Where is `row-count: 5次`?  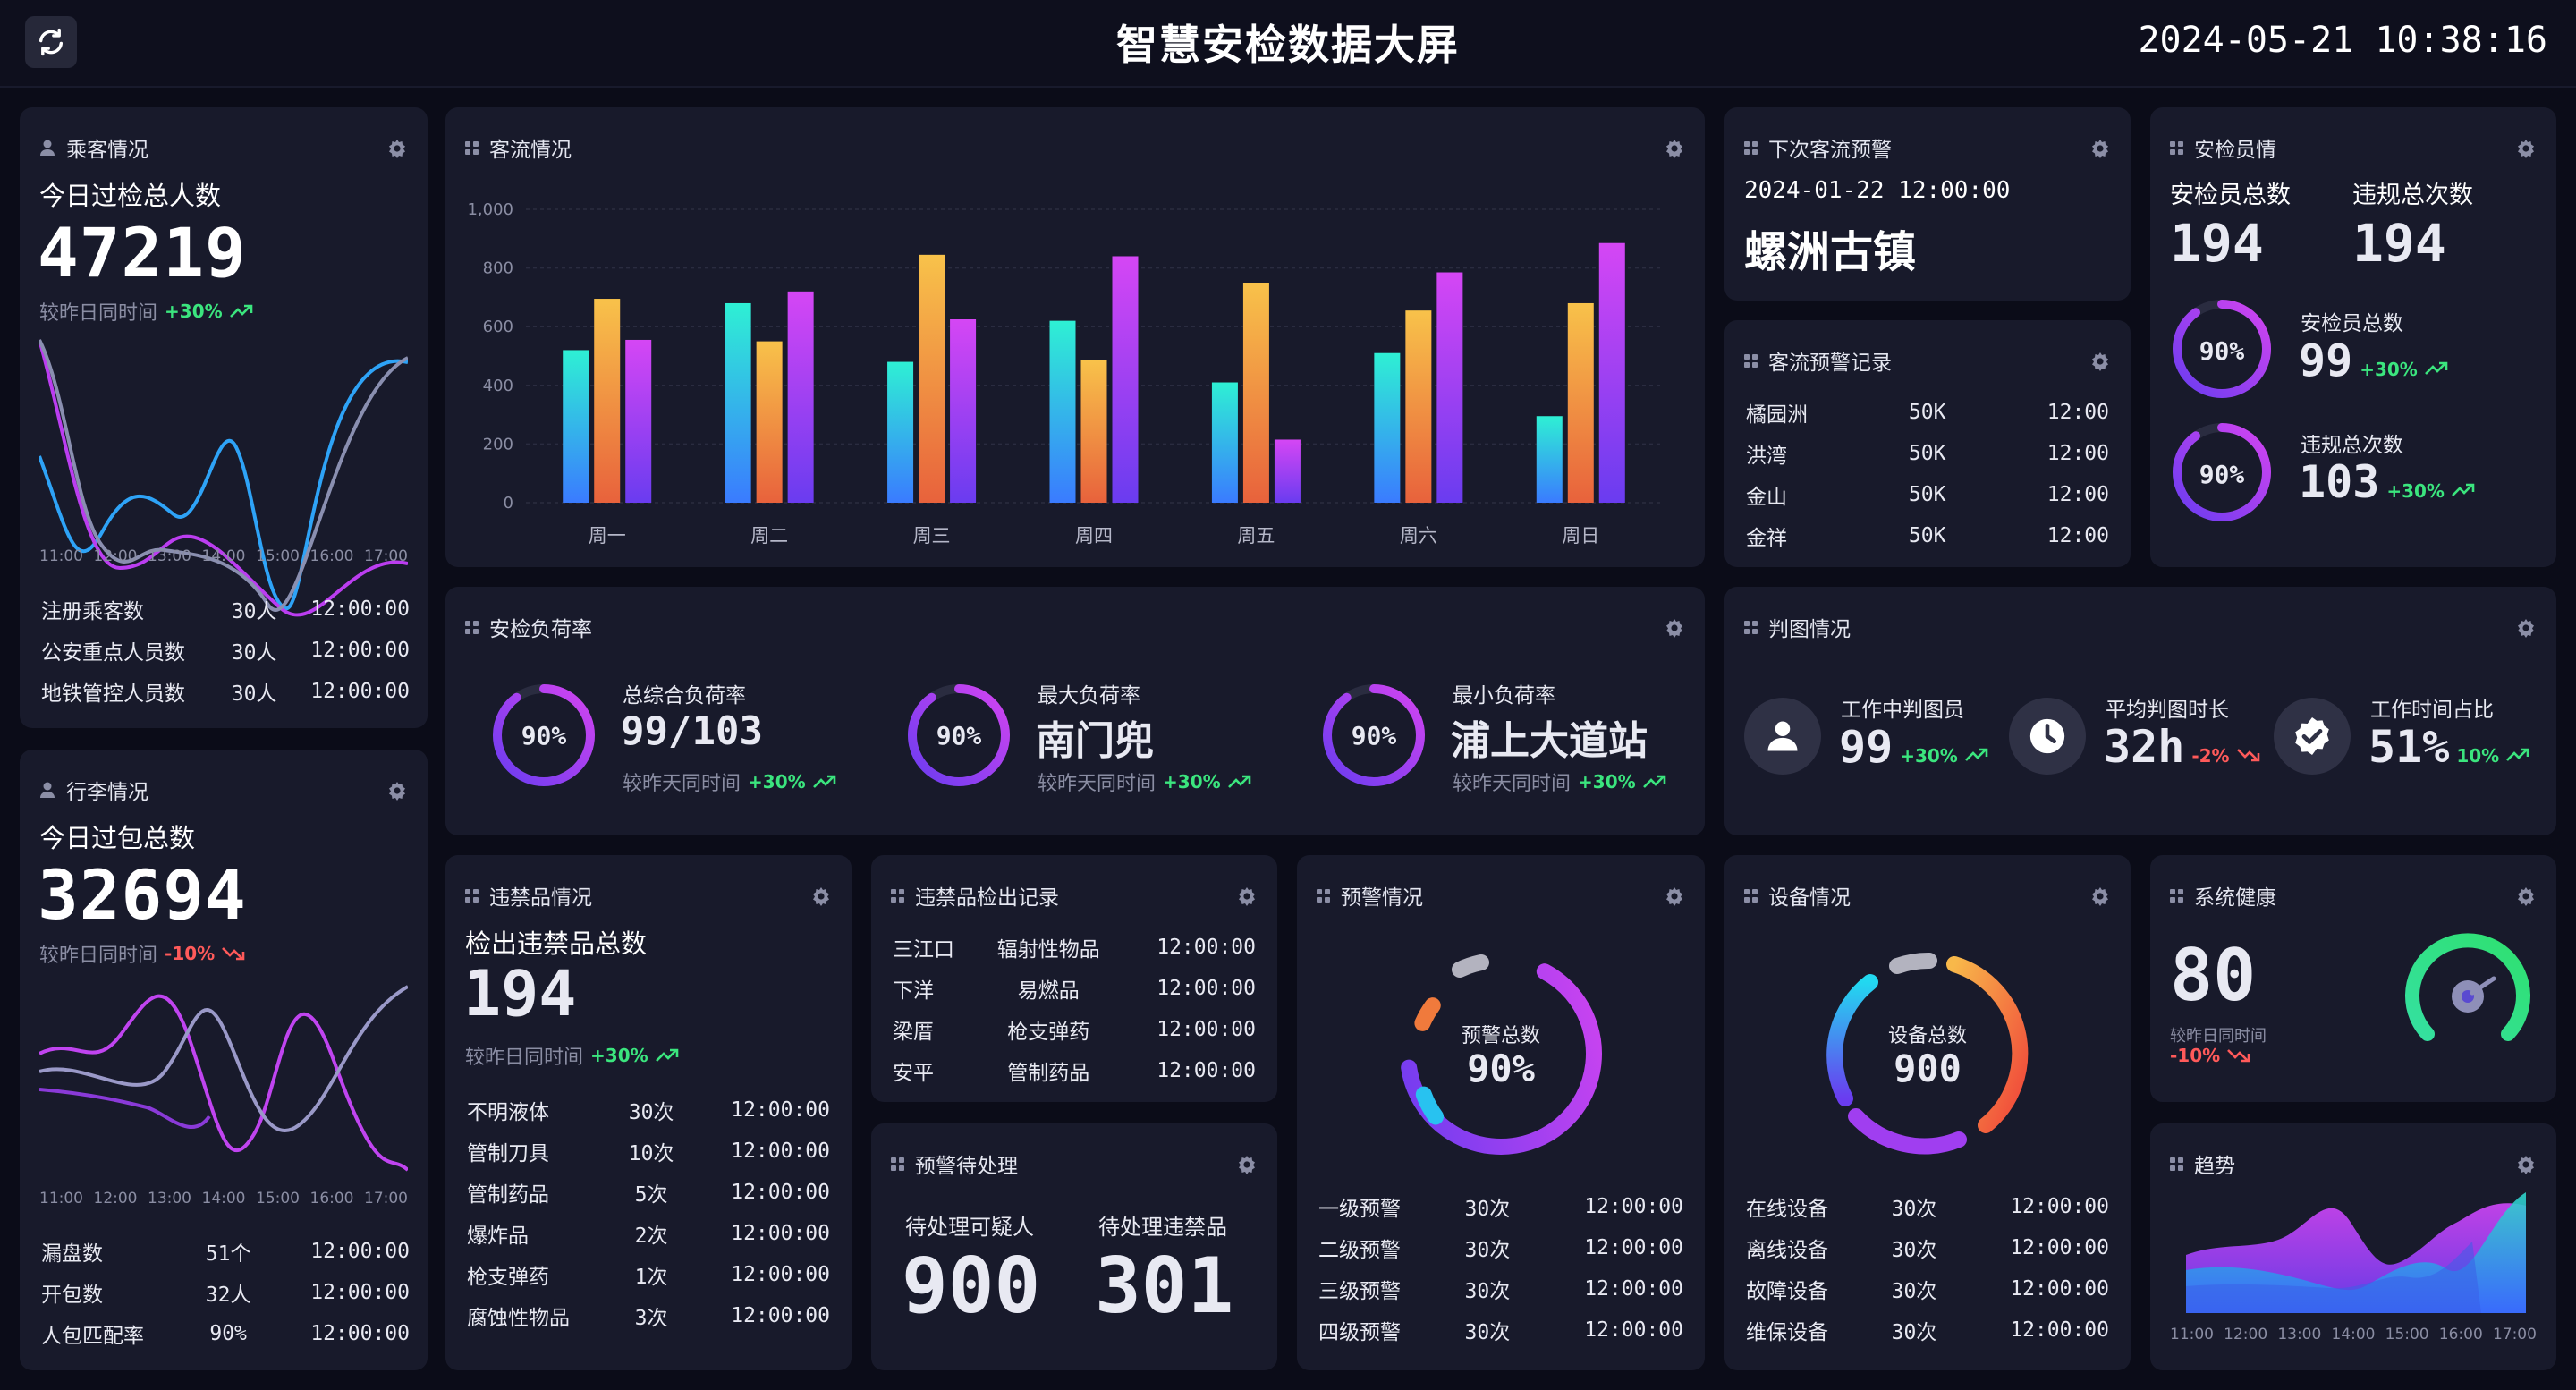
row-count: 5次 is located at coordinates (651, 1195).